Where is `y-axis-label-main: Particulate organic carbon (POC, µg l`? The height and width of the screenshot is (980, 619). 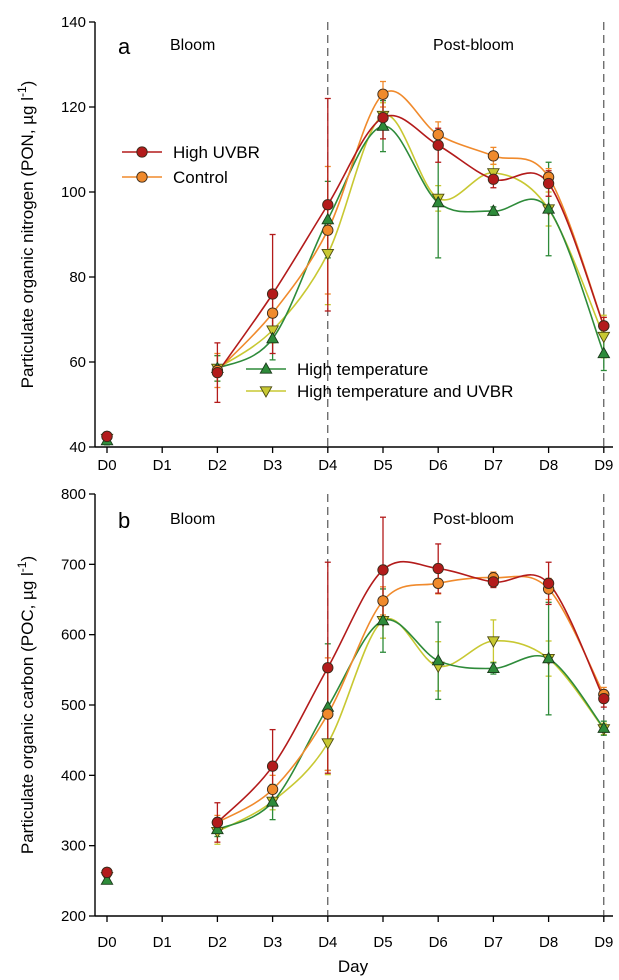
y-axis-label-main: Particulate organic carbon (POC, µg l is located at coordinates (27, 713).